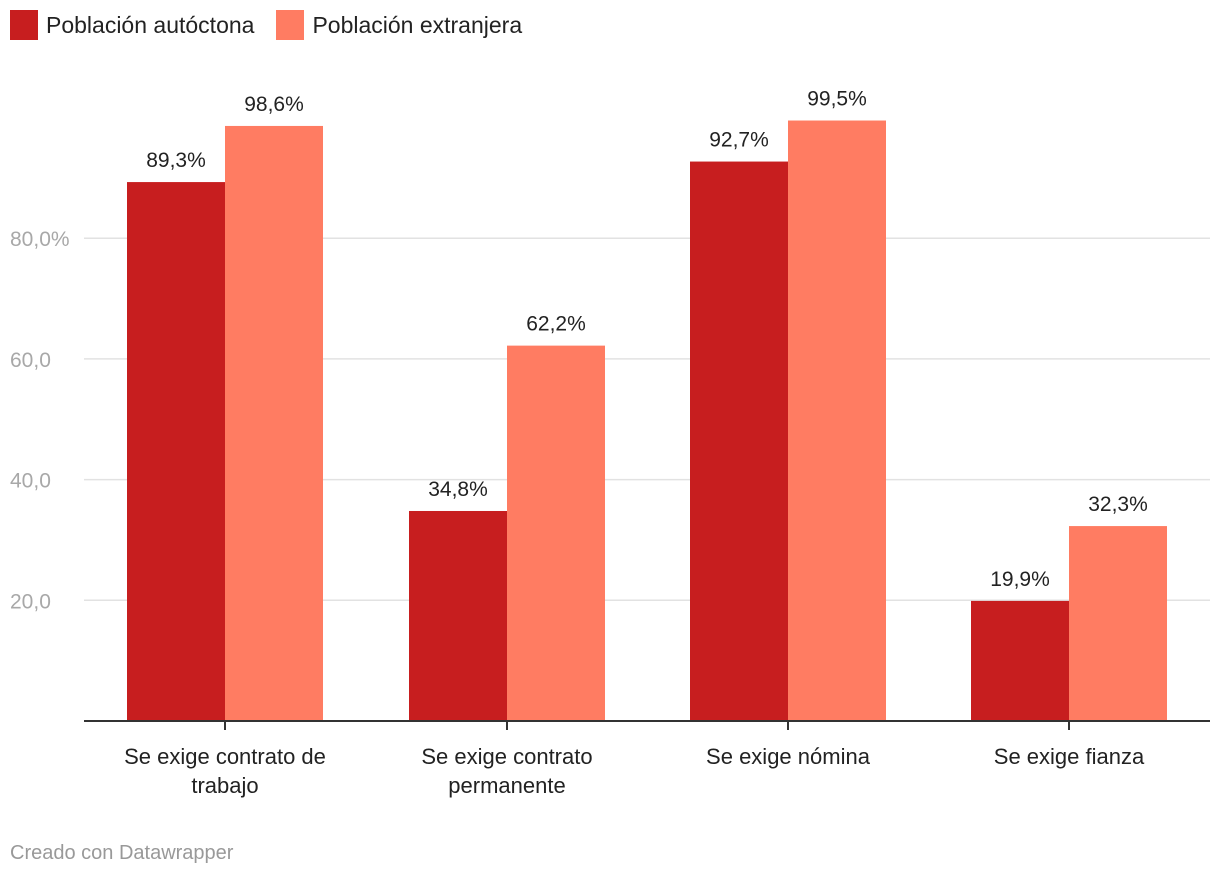 This screenshot has width=1220, height=882. What do you see at coordinates (1069, 756) in the screenshot?
I see `x-tick-label: Se exige fianza` at bounding box center [1069, 756].